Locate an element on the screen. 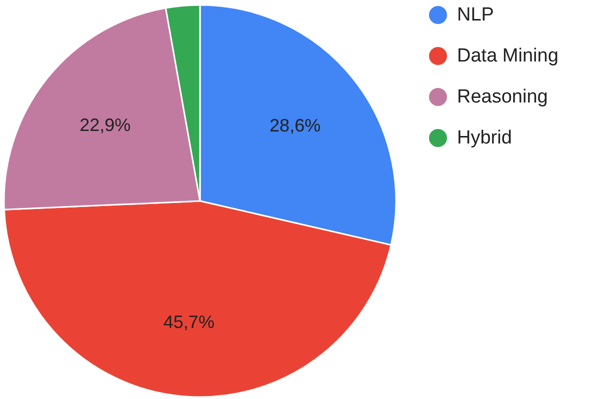  data-label: 45,7% is located at coordinates (188, 322).